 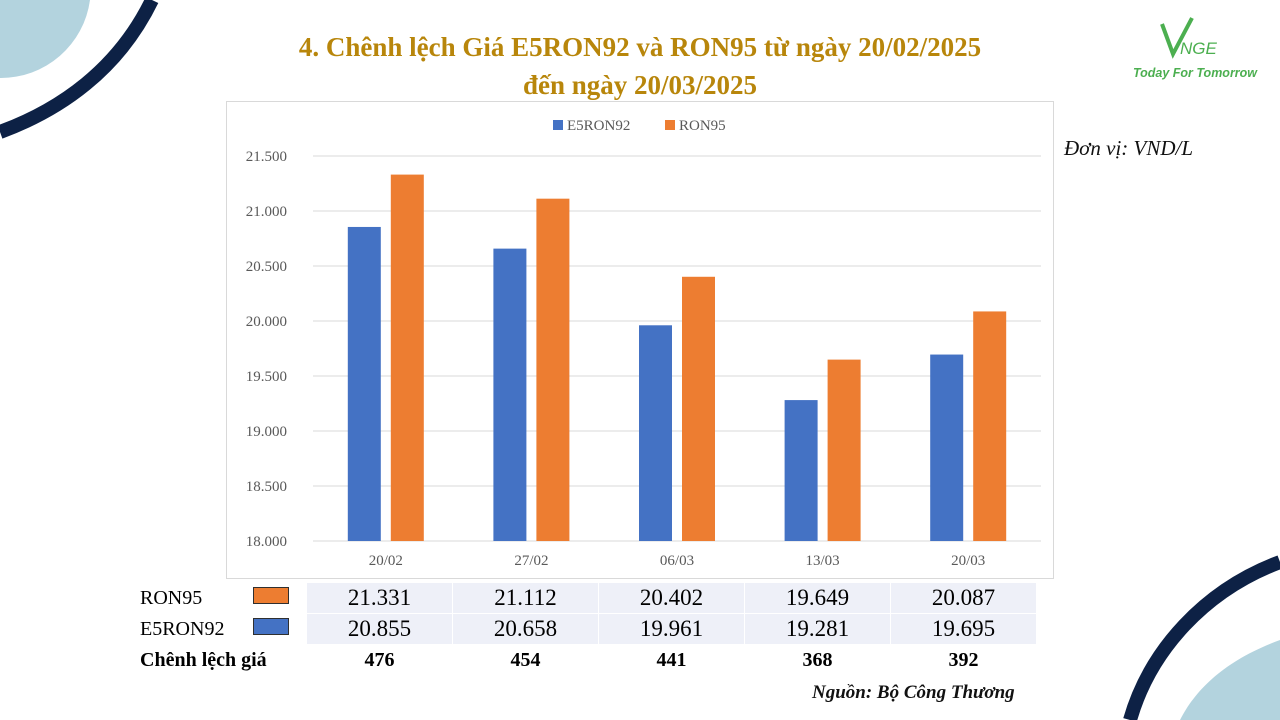 What do you see at coordinates (558, 125) in the screenshot?
I see `legend-swatch-e5ron92` at bounding box center [558, 125].